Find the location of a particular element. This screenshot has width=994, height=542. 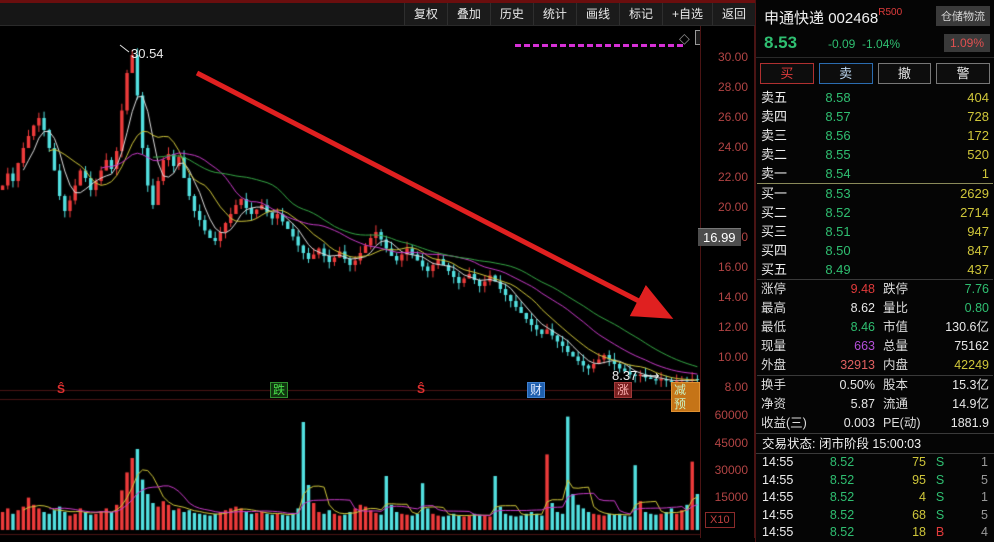

bid-row-2: 买二 8.52 2714 is located at coordinates (875, 212).